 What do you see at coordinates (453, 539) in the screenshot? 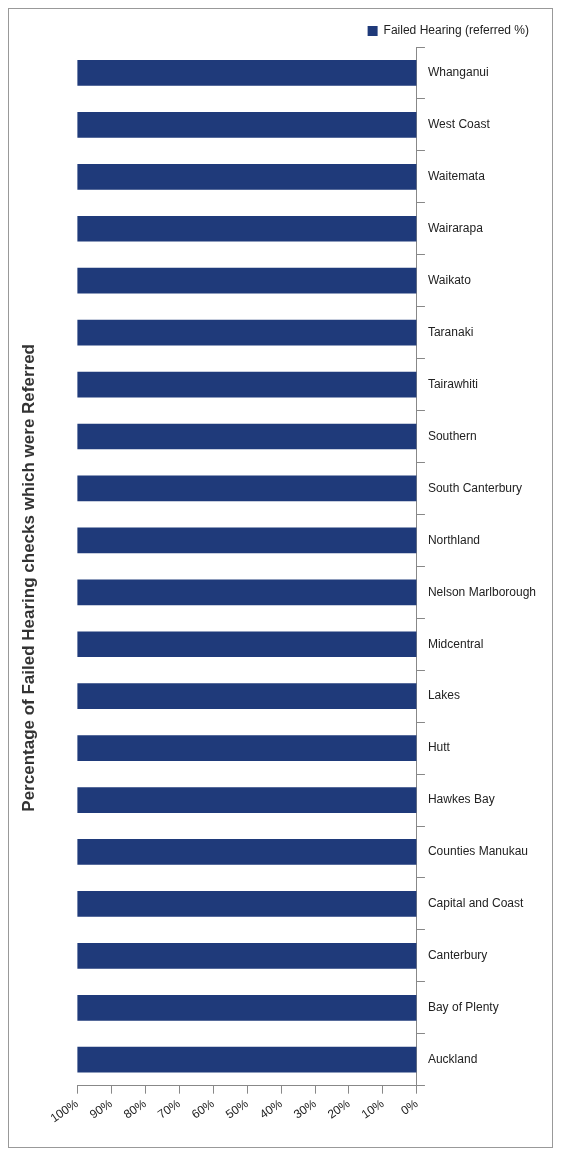
I see `y-tick-label: Northland` at bounding box center [453, 539].